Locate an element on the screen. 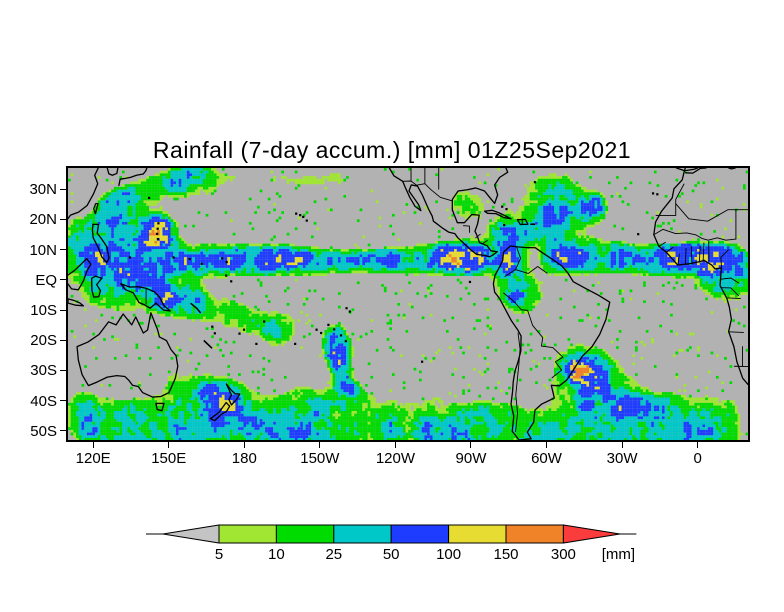 The width and height of the screenshot is (784, 612). colorbar-tick-label: 100 is located at coordinates (448, 554).